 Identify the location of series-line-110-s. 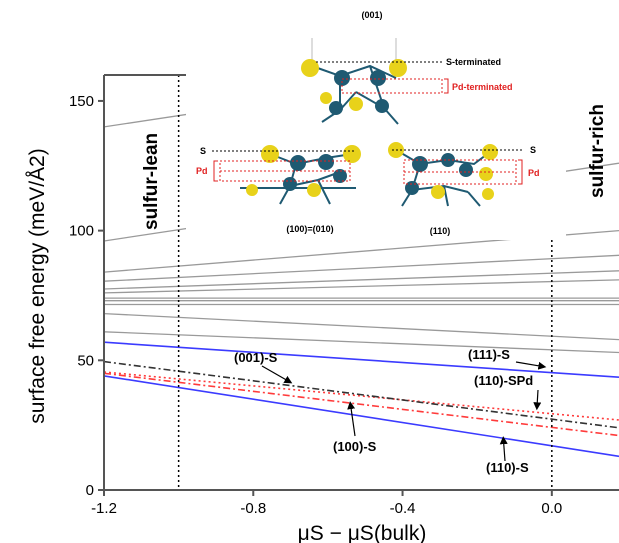
(361, 416).